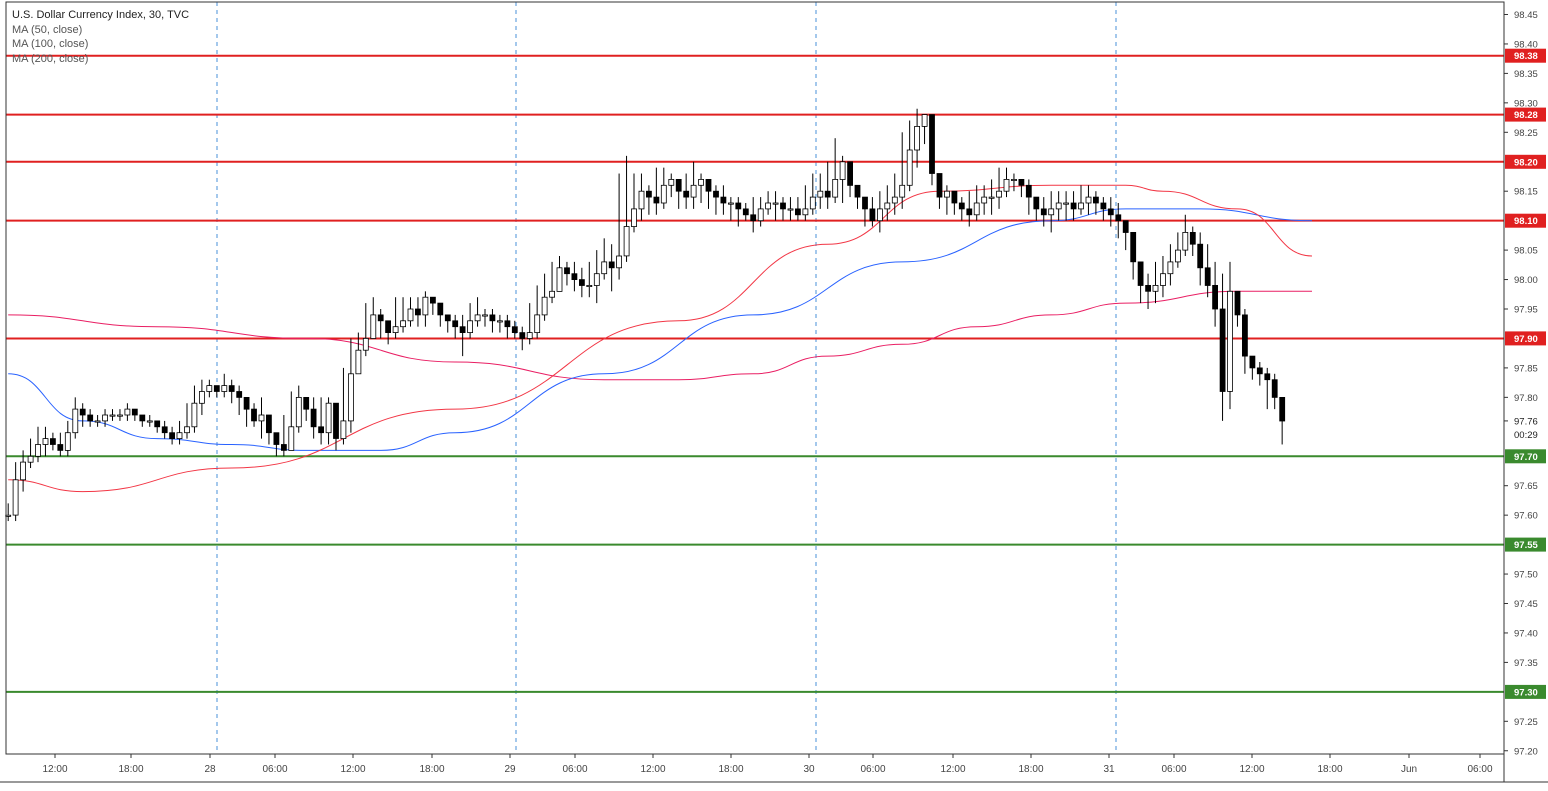 This screenshot has width=1548, height=791. Describe the element at coordinates (1526, 516) in the screenshot. I see `y-tick-label: 97.60` at that location.